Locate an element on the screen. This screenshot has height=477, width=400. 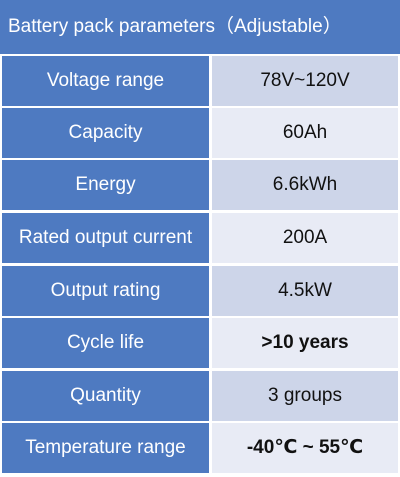
table-row-output-rating: Output rating 4.5kW is located at coordinates (200, 291).